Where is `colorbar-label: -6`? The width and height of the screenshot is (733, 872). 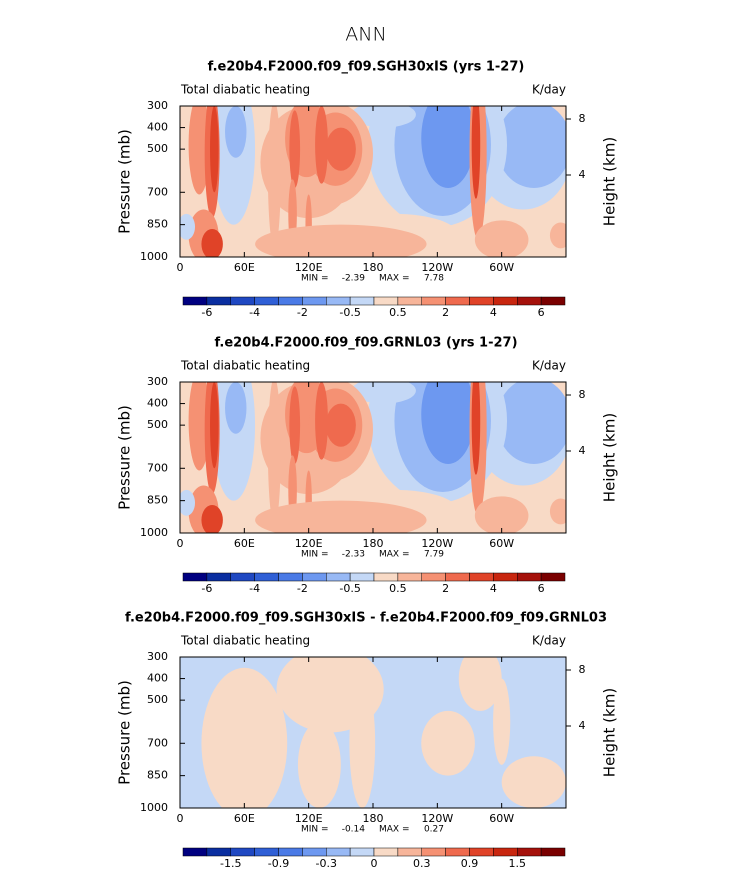 colorbar-label: -6 is located at coordinates (206, 312).